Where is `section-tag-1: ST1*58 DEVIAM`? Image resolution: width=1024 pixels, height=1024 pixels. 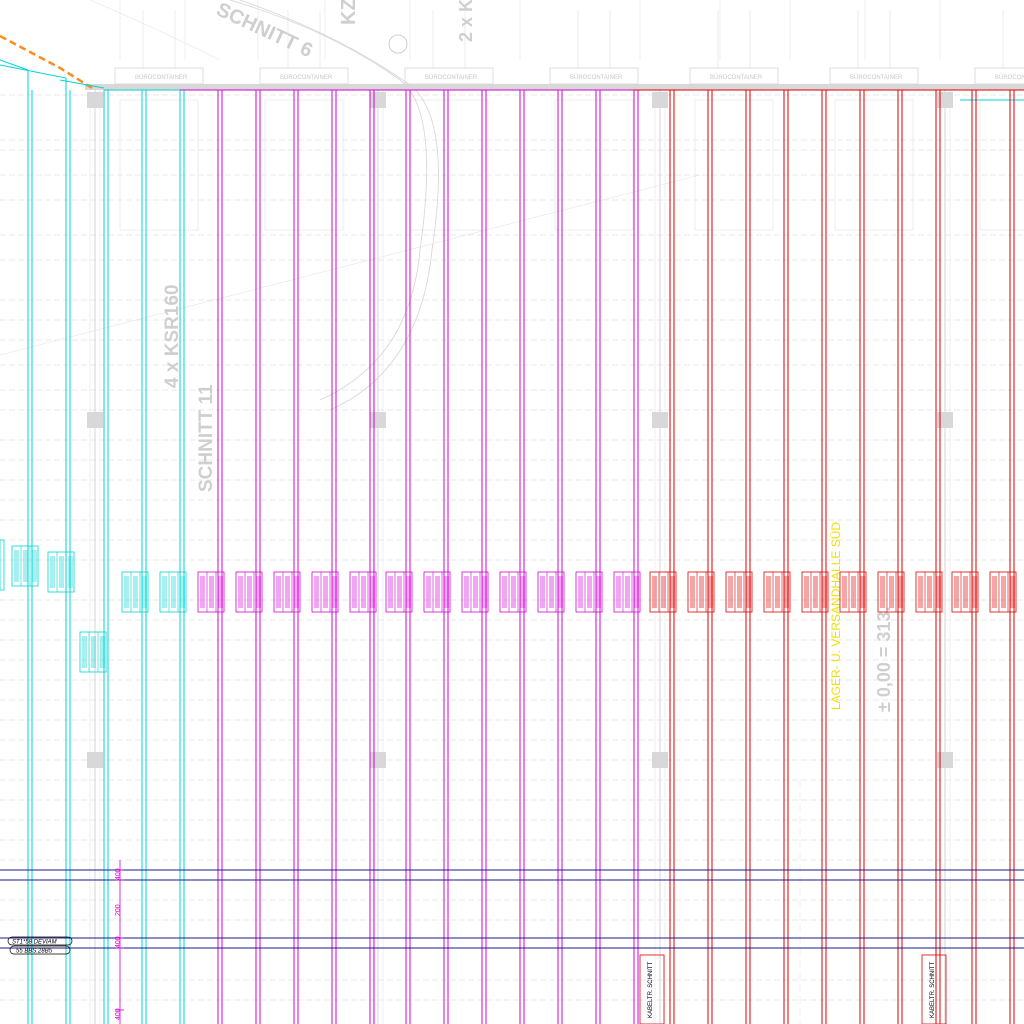 section-tag-1: ST1*58 DEVIAM is located at coordinates (34, 943).